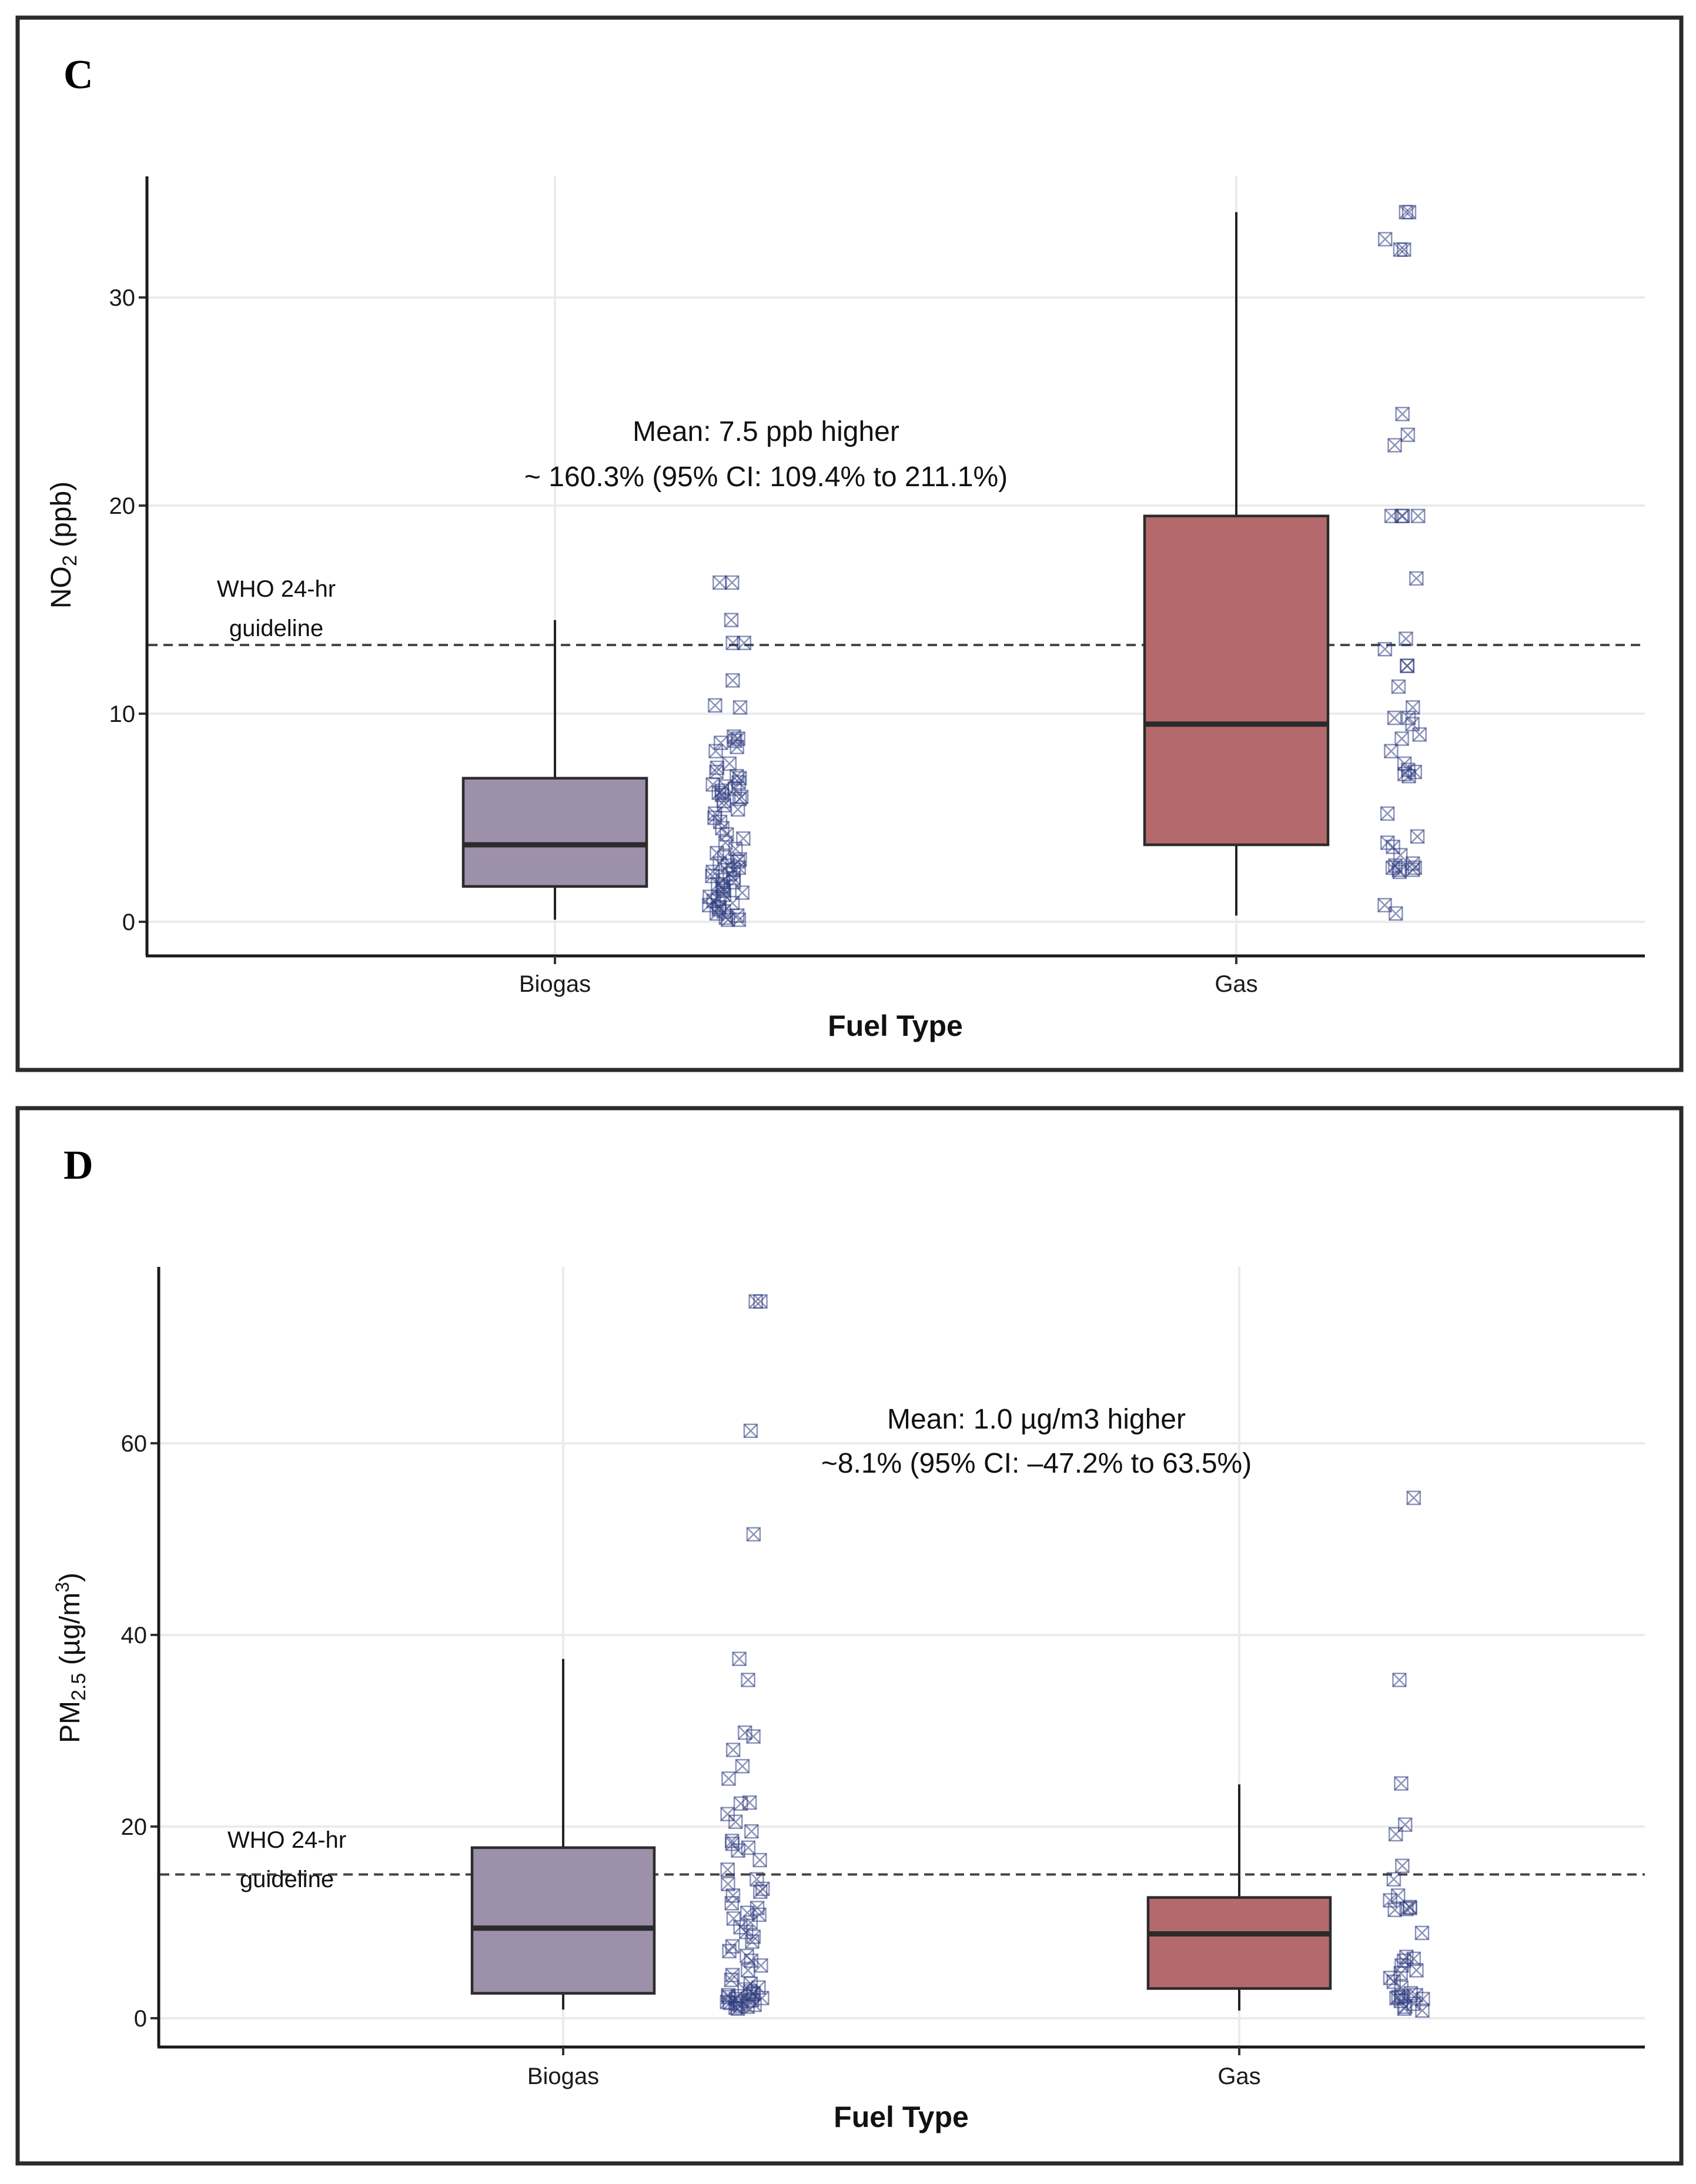  Describe the element at coordinates (140, 1731) in the screenshot. I see `panel-d-y-ticks: 0 20 40 60` at that location.